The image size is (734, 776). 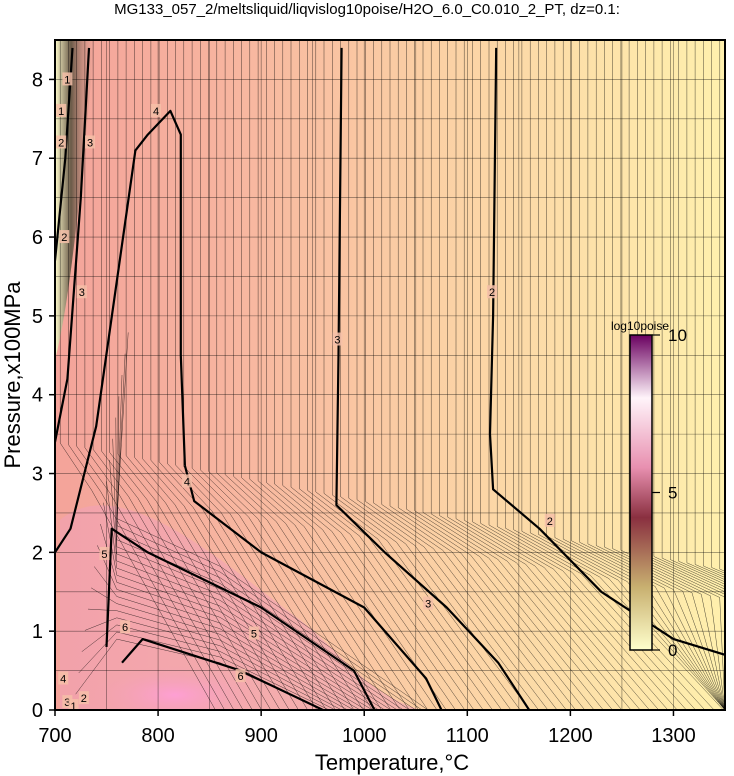 What do you see at coordinates (37, 159) in the screenshot?
I see `y-tick-label: 7` at bounding box center [37, 159].